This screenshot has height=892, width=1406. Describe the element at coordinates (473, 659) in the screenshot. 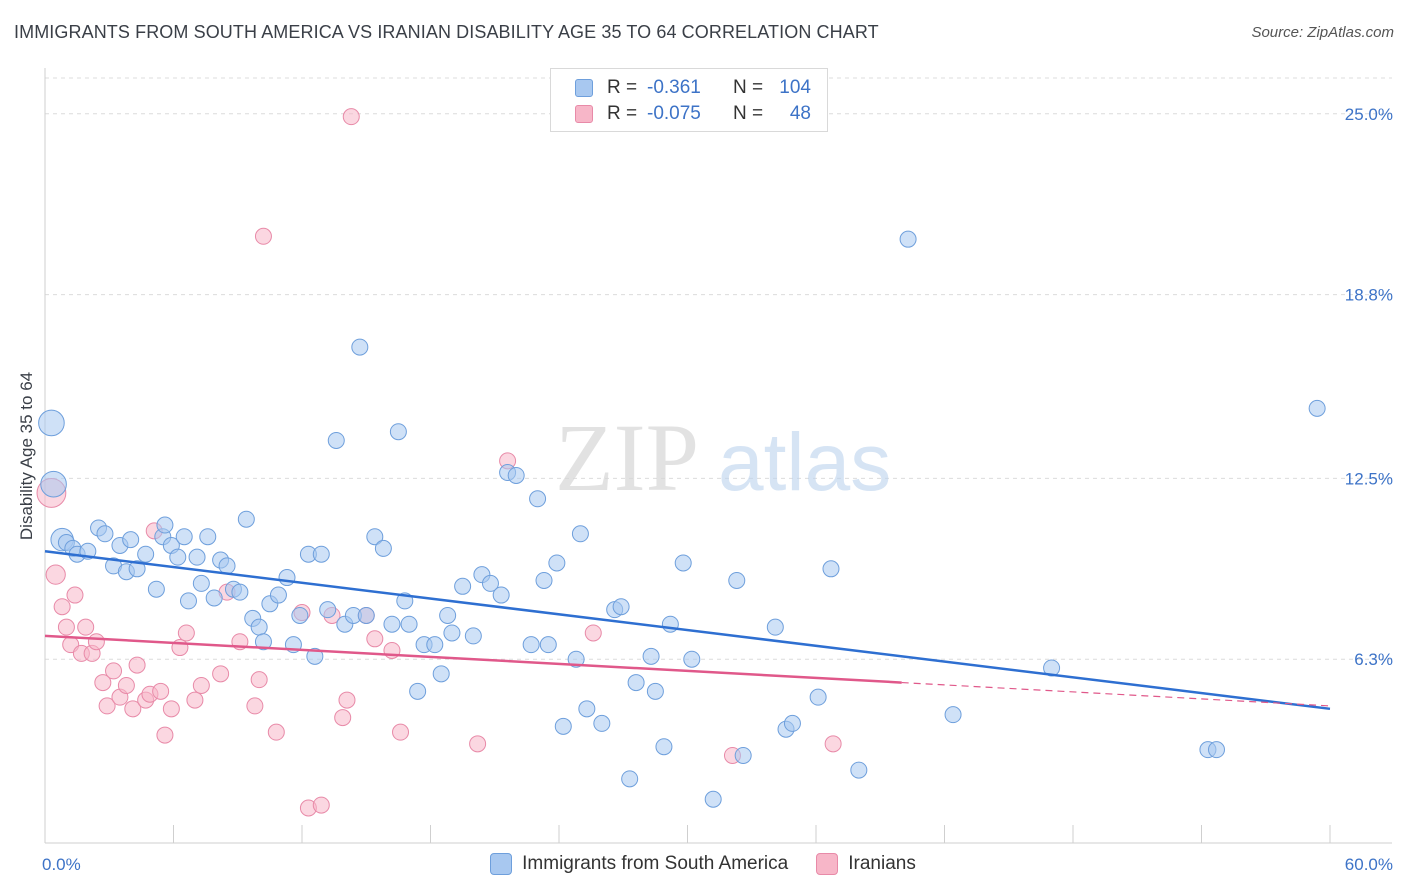

I see `trend-line-iranians` at that location.